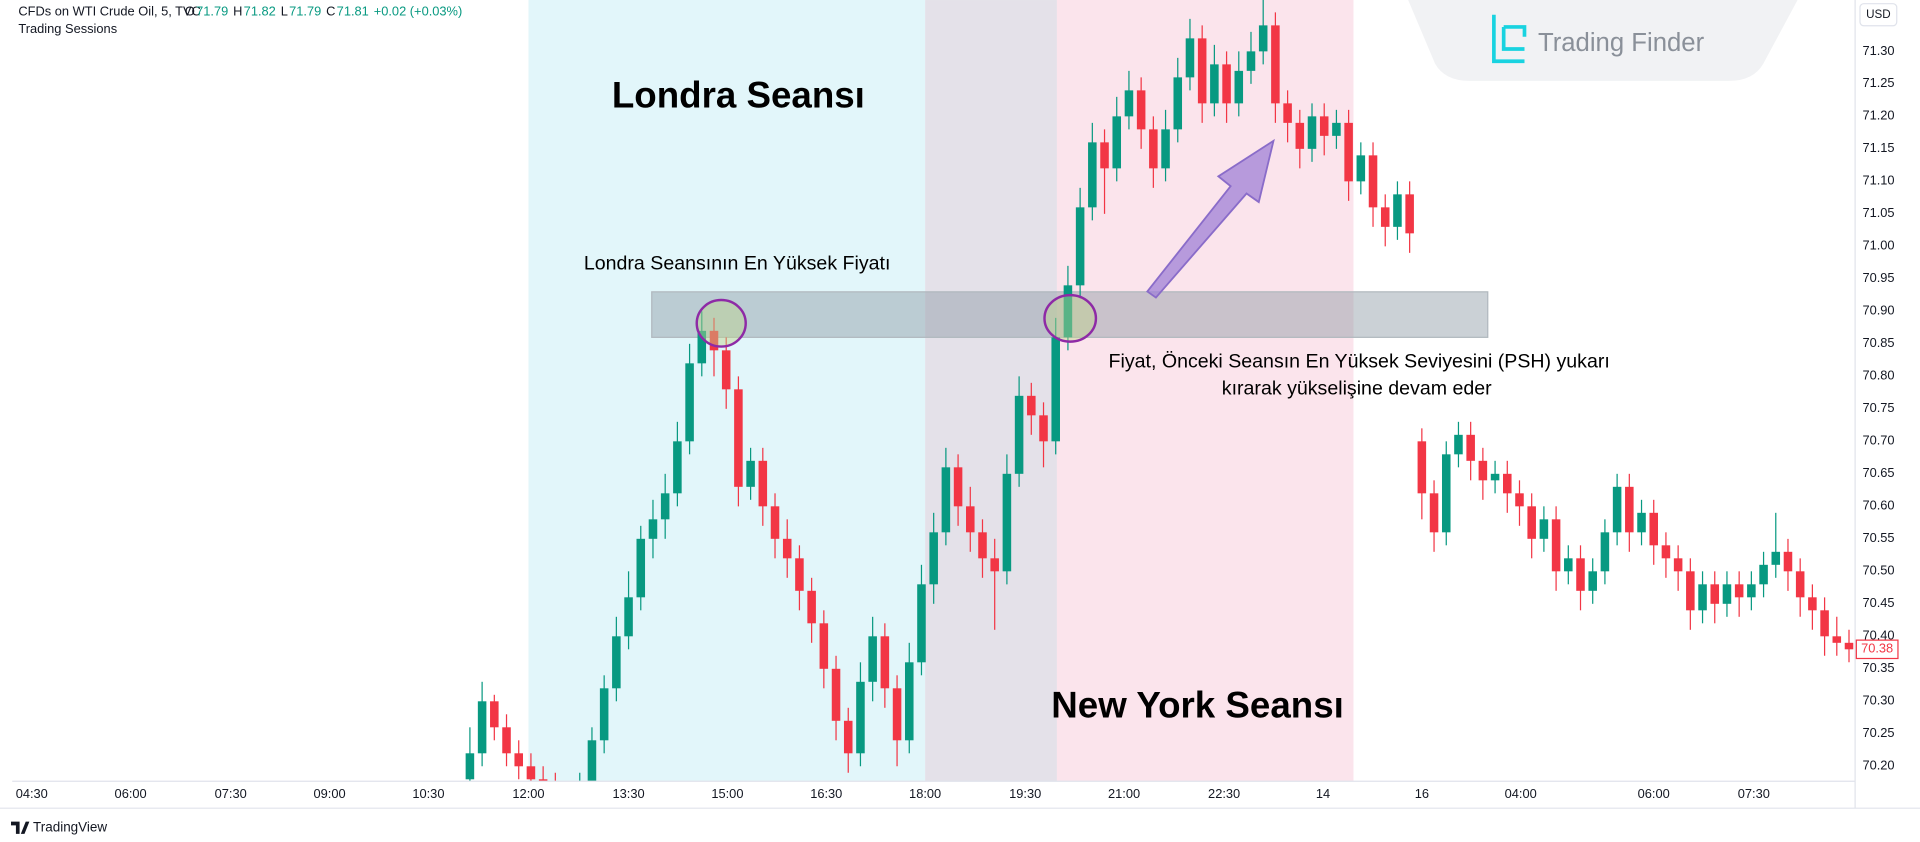 The image size is (1920, 842). What do you see at coordinates (330, 11) in the screenshot?
I see `quote-label: C` at bounding box center [330, 11].